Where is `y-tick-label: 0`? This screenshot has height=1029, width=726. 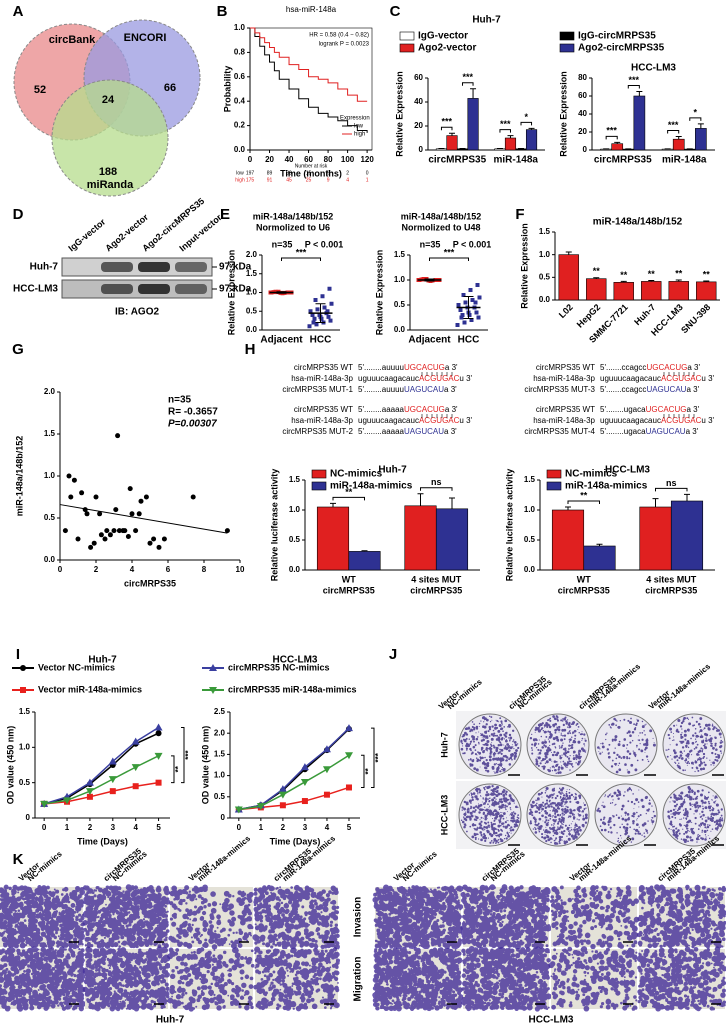 y-tick-label: 0 is located at coordinates (28, 817).